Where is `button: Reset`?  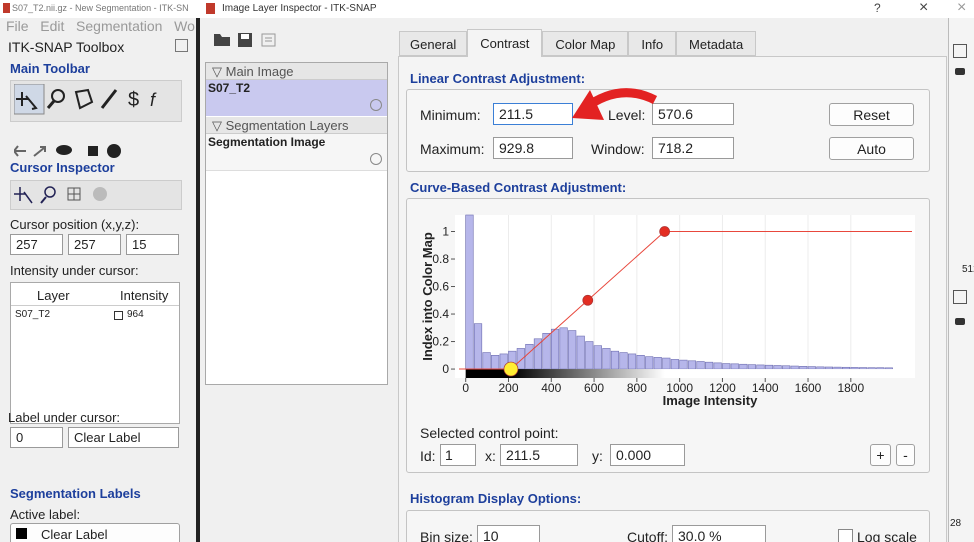 button: Reset is located at coordinates (871, 114).